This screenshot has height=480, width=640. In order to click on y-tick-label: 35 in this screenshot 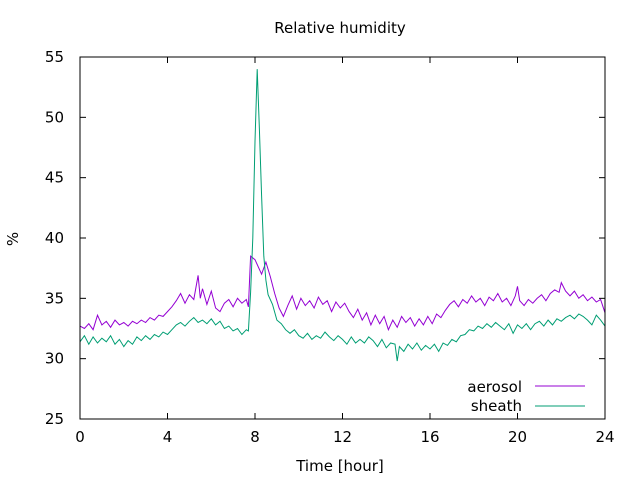, I will do `click(54, 298)`.